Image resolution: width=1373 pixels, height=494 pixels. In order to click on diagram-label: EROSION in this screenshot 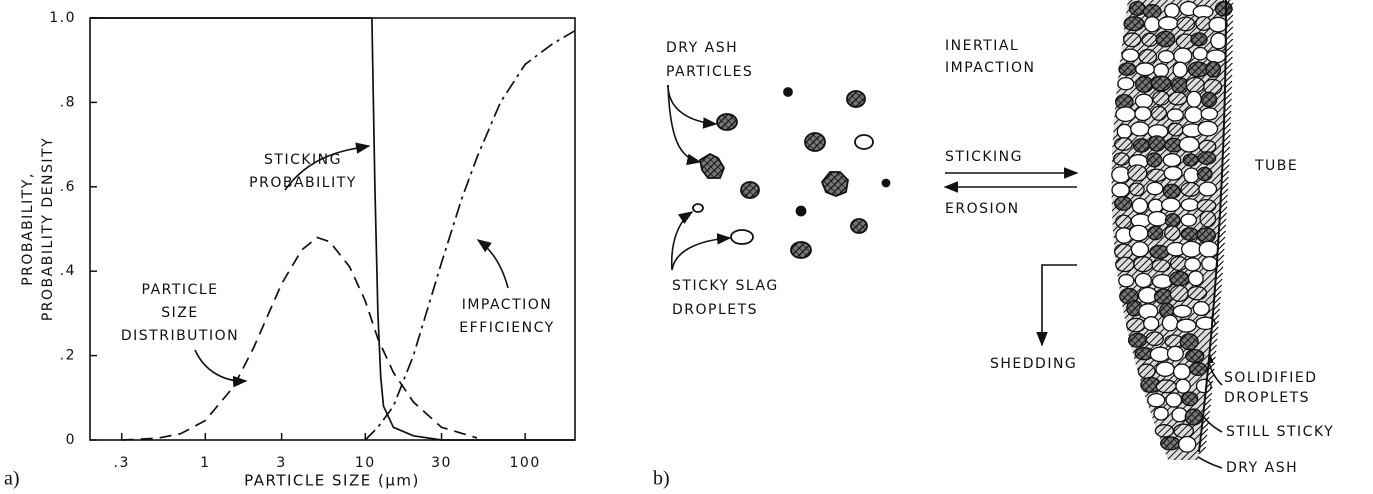, I will do `click(982, 209)`.